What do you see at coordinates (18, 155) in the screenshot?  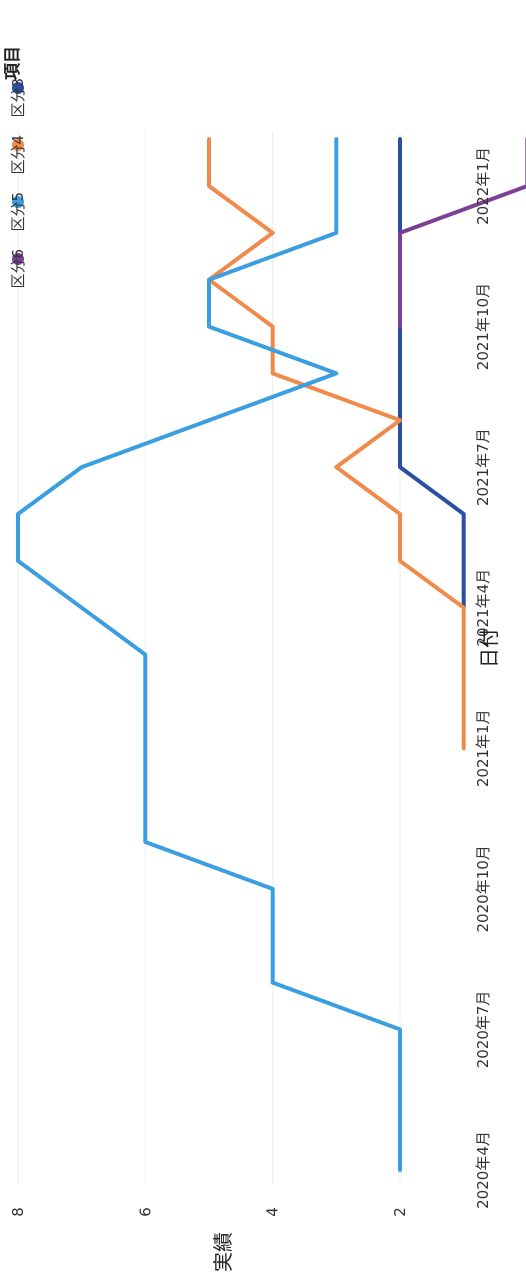 I see `legend-label: 区分4` at bounding box center [18, 155].